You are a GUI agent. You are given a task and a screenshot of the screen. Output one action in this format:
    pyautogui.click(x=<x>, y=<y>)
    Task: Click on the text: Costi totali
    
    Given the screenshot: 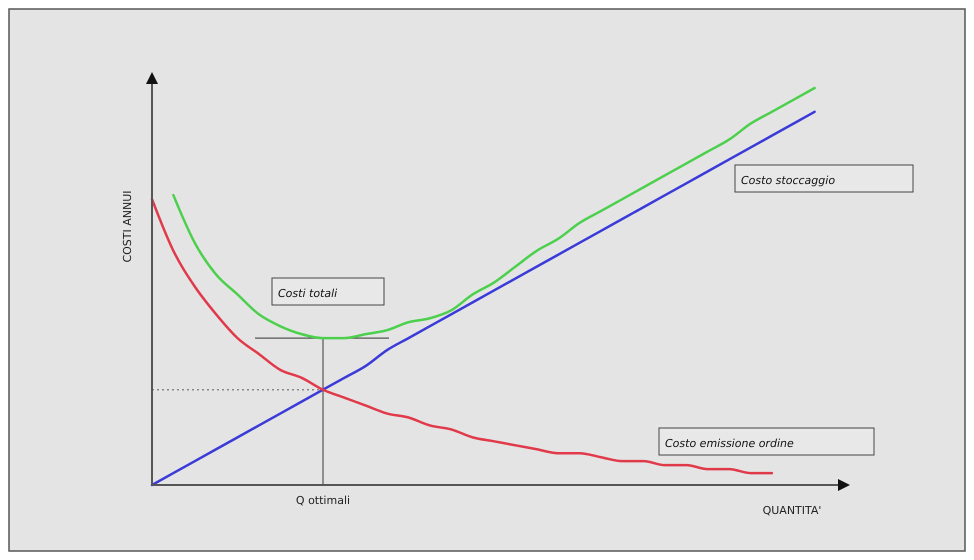 What is the action you would take?
    pyautogui.click(x=308, y=293)
    